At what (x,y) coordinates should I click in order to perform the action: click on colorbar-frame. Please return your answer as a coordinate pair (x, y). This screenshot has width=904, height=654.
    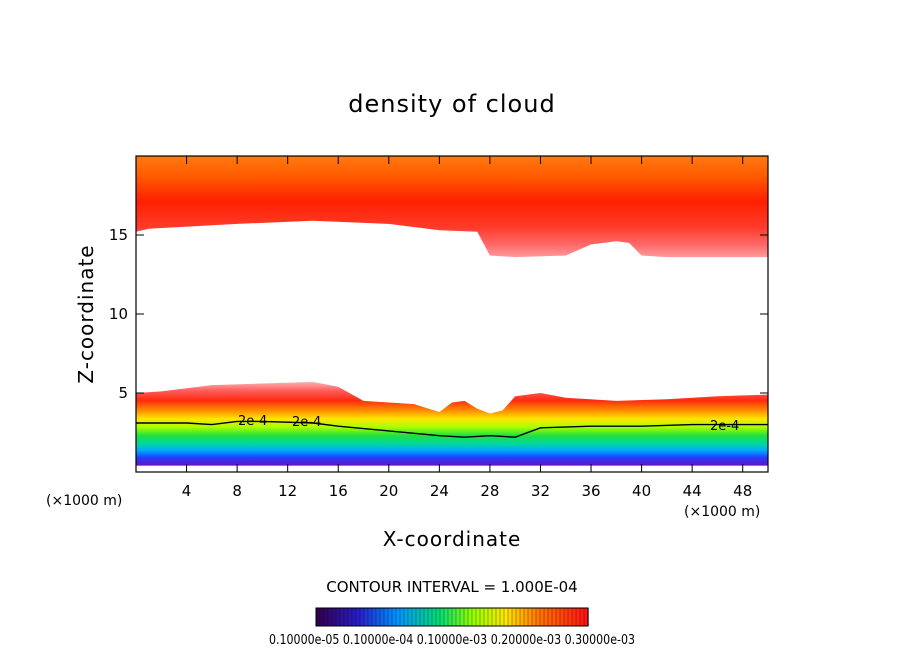
    Looking at the image, I should click on (452, 617).